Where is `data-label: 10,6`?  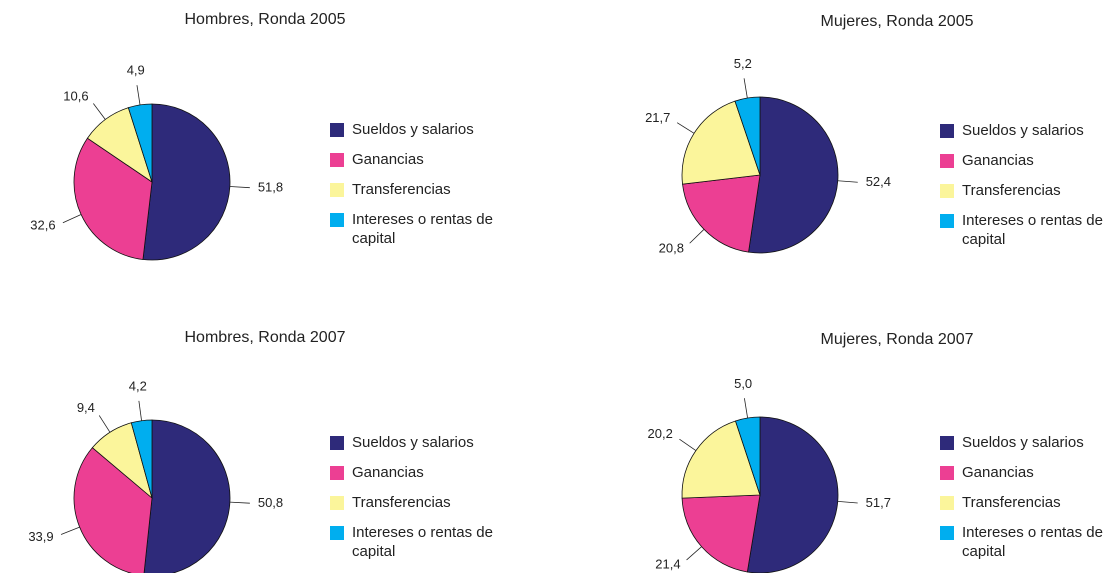
data-label: 10,6 is located at coordinates (75, 96).